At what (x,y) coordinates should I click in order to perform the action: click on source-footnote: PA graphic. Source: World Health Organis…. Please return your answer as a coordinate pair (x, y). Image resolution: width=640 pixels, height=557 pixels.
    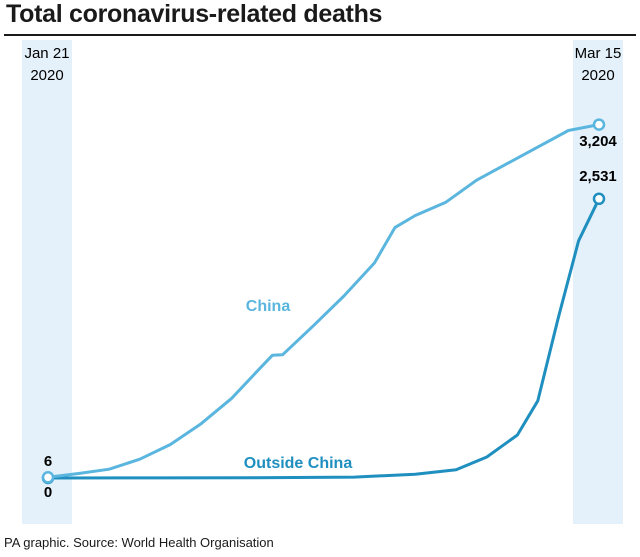
    Looking at the image, I should click on (139, 542).